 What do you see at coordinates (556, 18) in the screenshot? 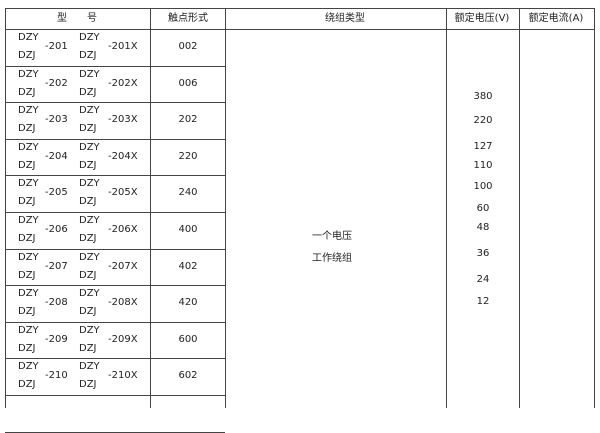
I see `header-current: 额定电流(A)` at bounding box center [556, 18].